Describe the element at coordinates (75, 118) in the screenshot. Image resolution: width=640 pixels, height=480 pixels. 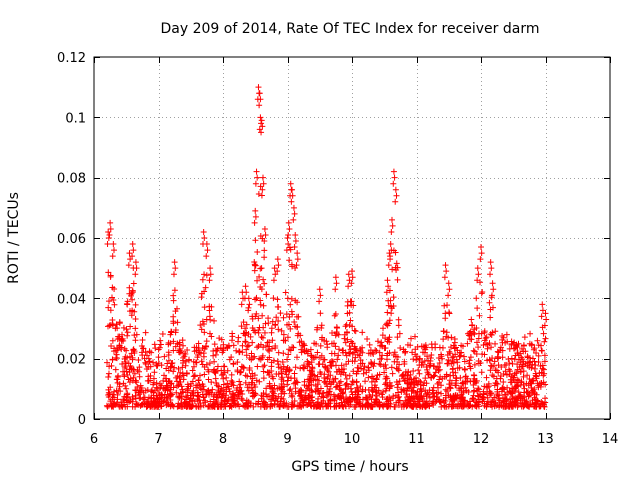
I see `y-tick-label: 0.1` at that location.